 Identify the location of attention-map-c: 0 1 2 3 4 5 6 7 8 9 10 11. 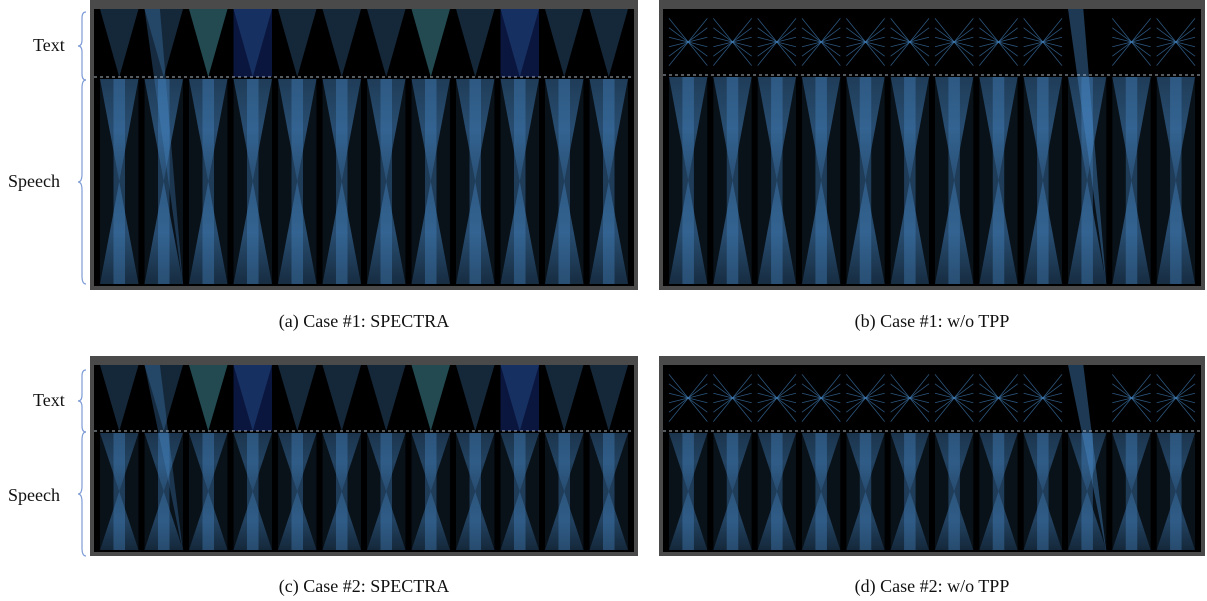
(364, 458).